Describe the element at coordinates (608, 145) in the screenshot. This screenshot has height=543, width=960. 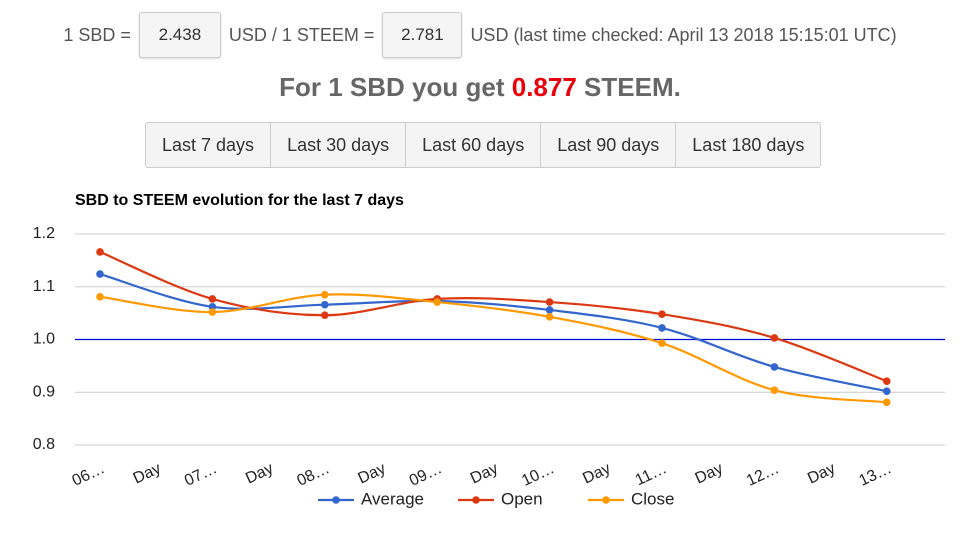
I see `range-button: Last 90 days` at that location.